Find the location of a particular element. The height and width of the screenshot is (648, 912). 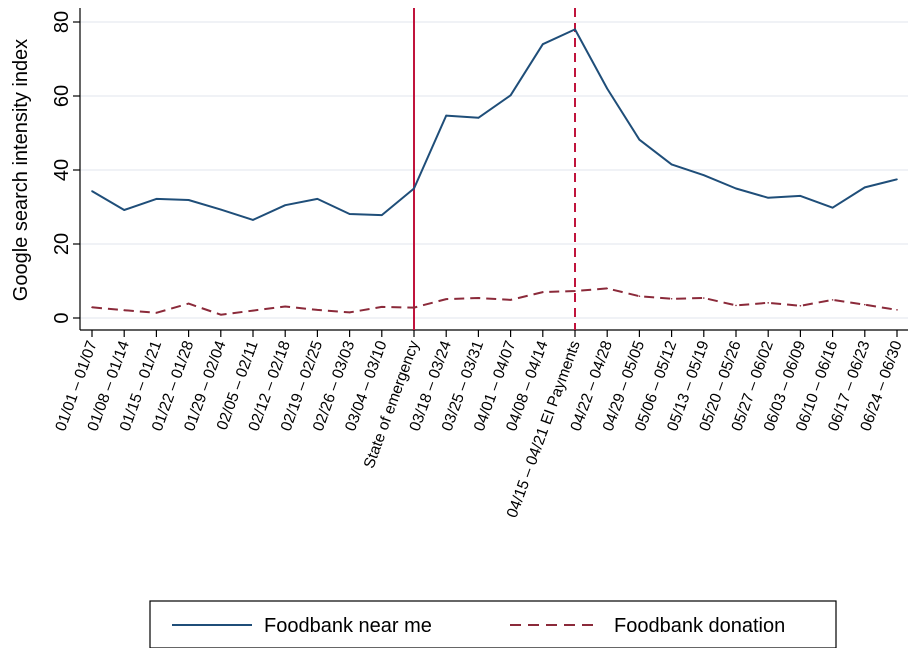

legend: Foodbank near me Foodbank donation is located at coordinates (493, 624).